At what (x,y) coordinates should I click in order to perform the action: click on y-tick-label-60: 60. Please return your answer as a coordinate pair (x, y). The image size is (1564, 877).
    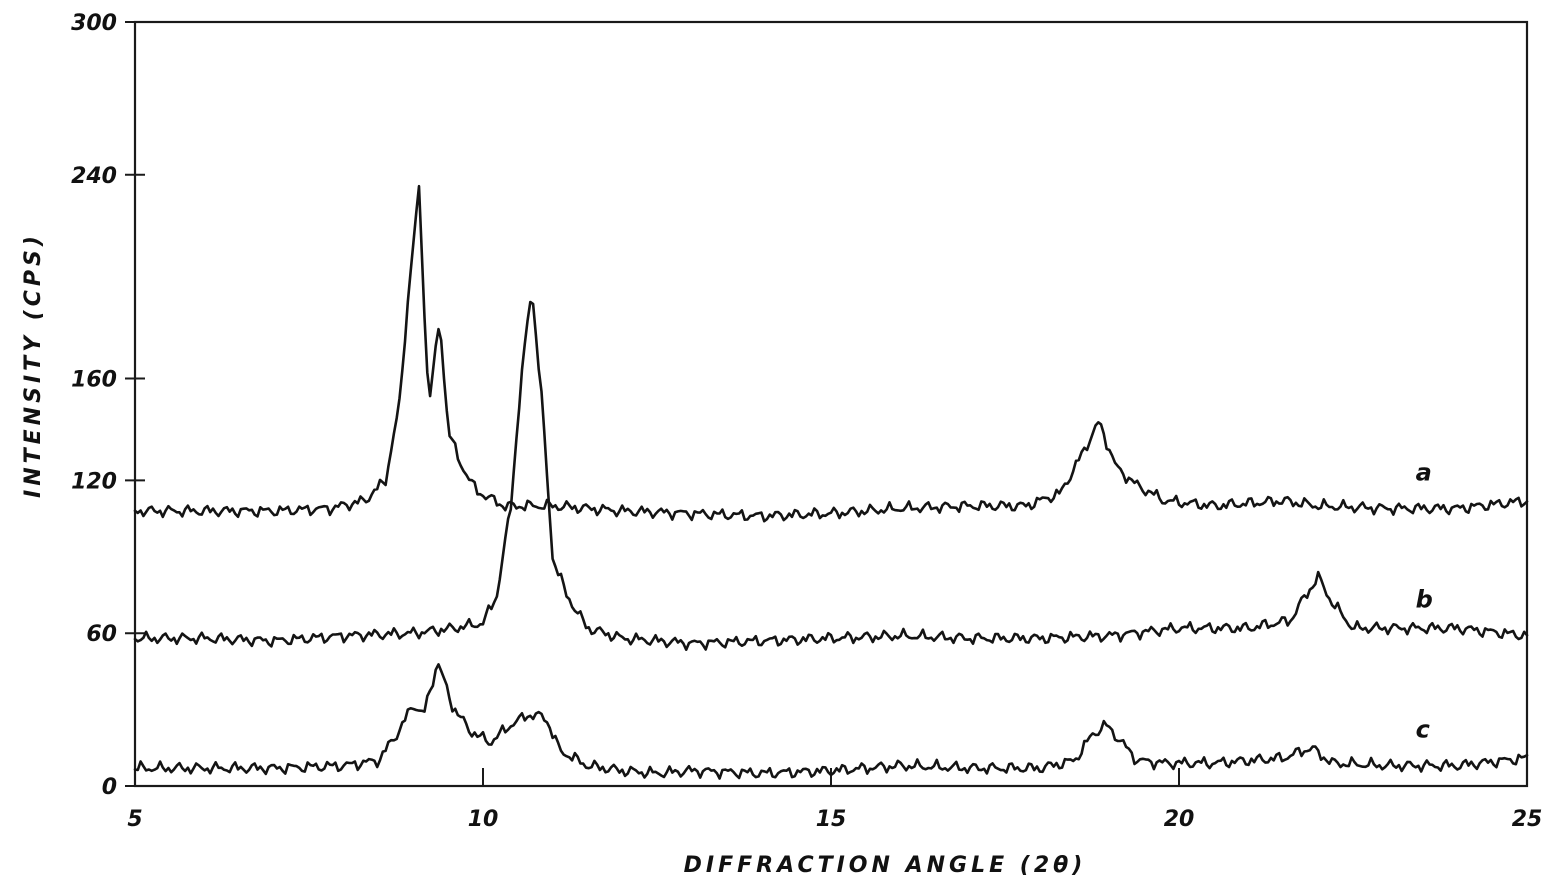
    Looking at the image, I should click on (101, 634).